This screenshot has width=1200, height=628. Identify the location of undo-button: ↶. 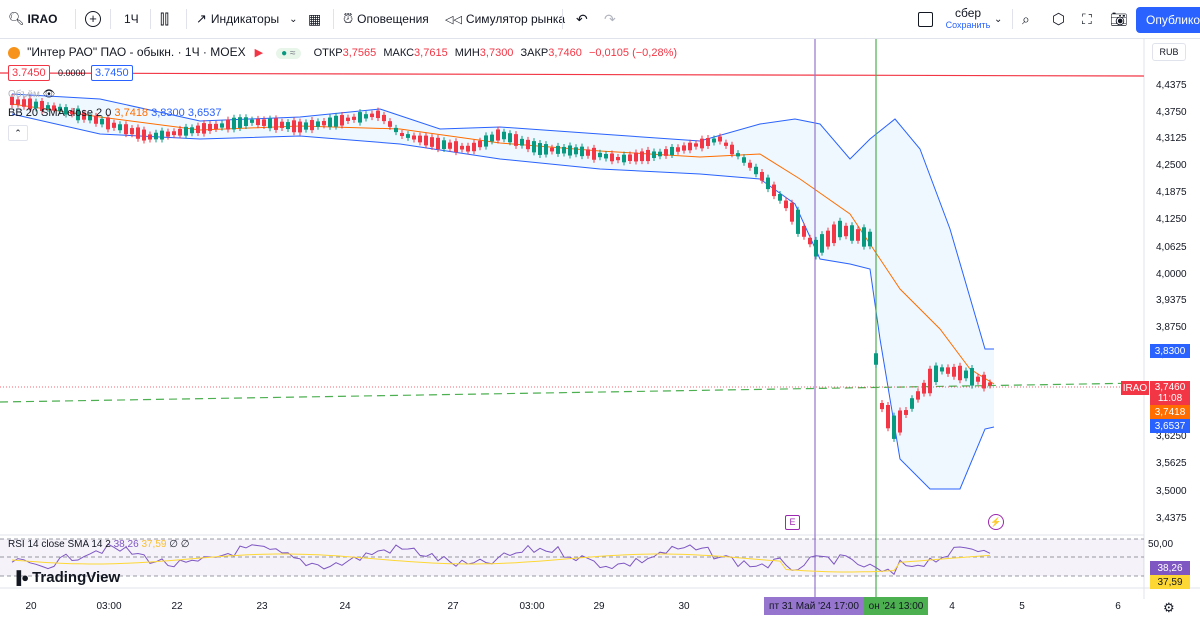
(582, 19).